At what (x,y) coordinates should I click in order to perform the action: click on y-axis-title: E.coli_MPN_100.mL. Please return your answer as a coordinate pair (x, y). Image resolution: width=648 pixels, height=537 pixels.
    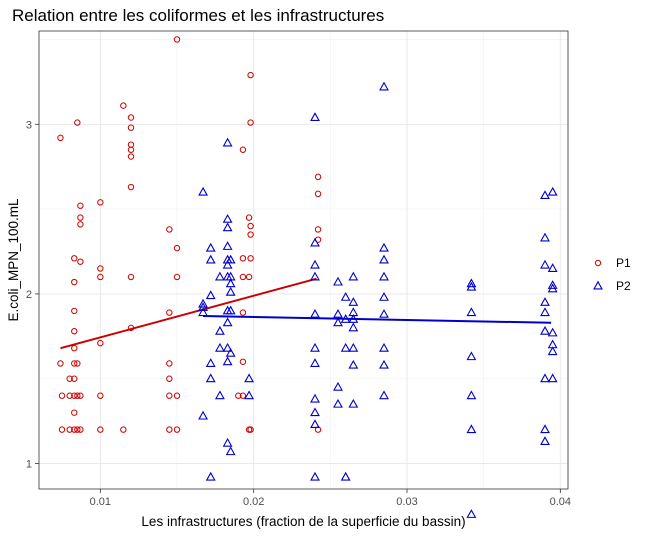
    Looking at the image, I should click on (13, 260).